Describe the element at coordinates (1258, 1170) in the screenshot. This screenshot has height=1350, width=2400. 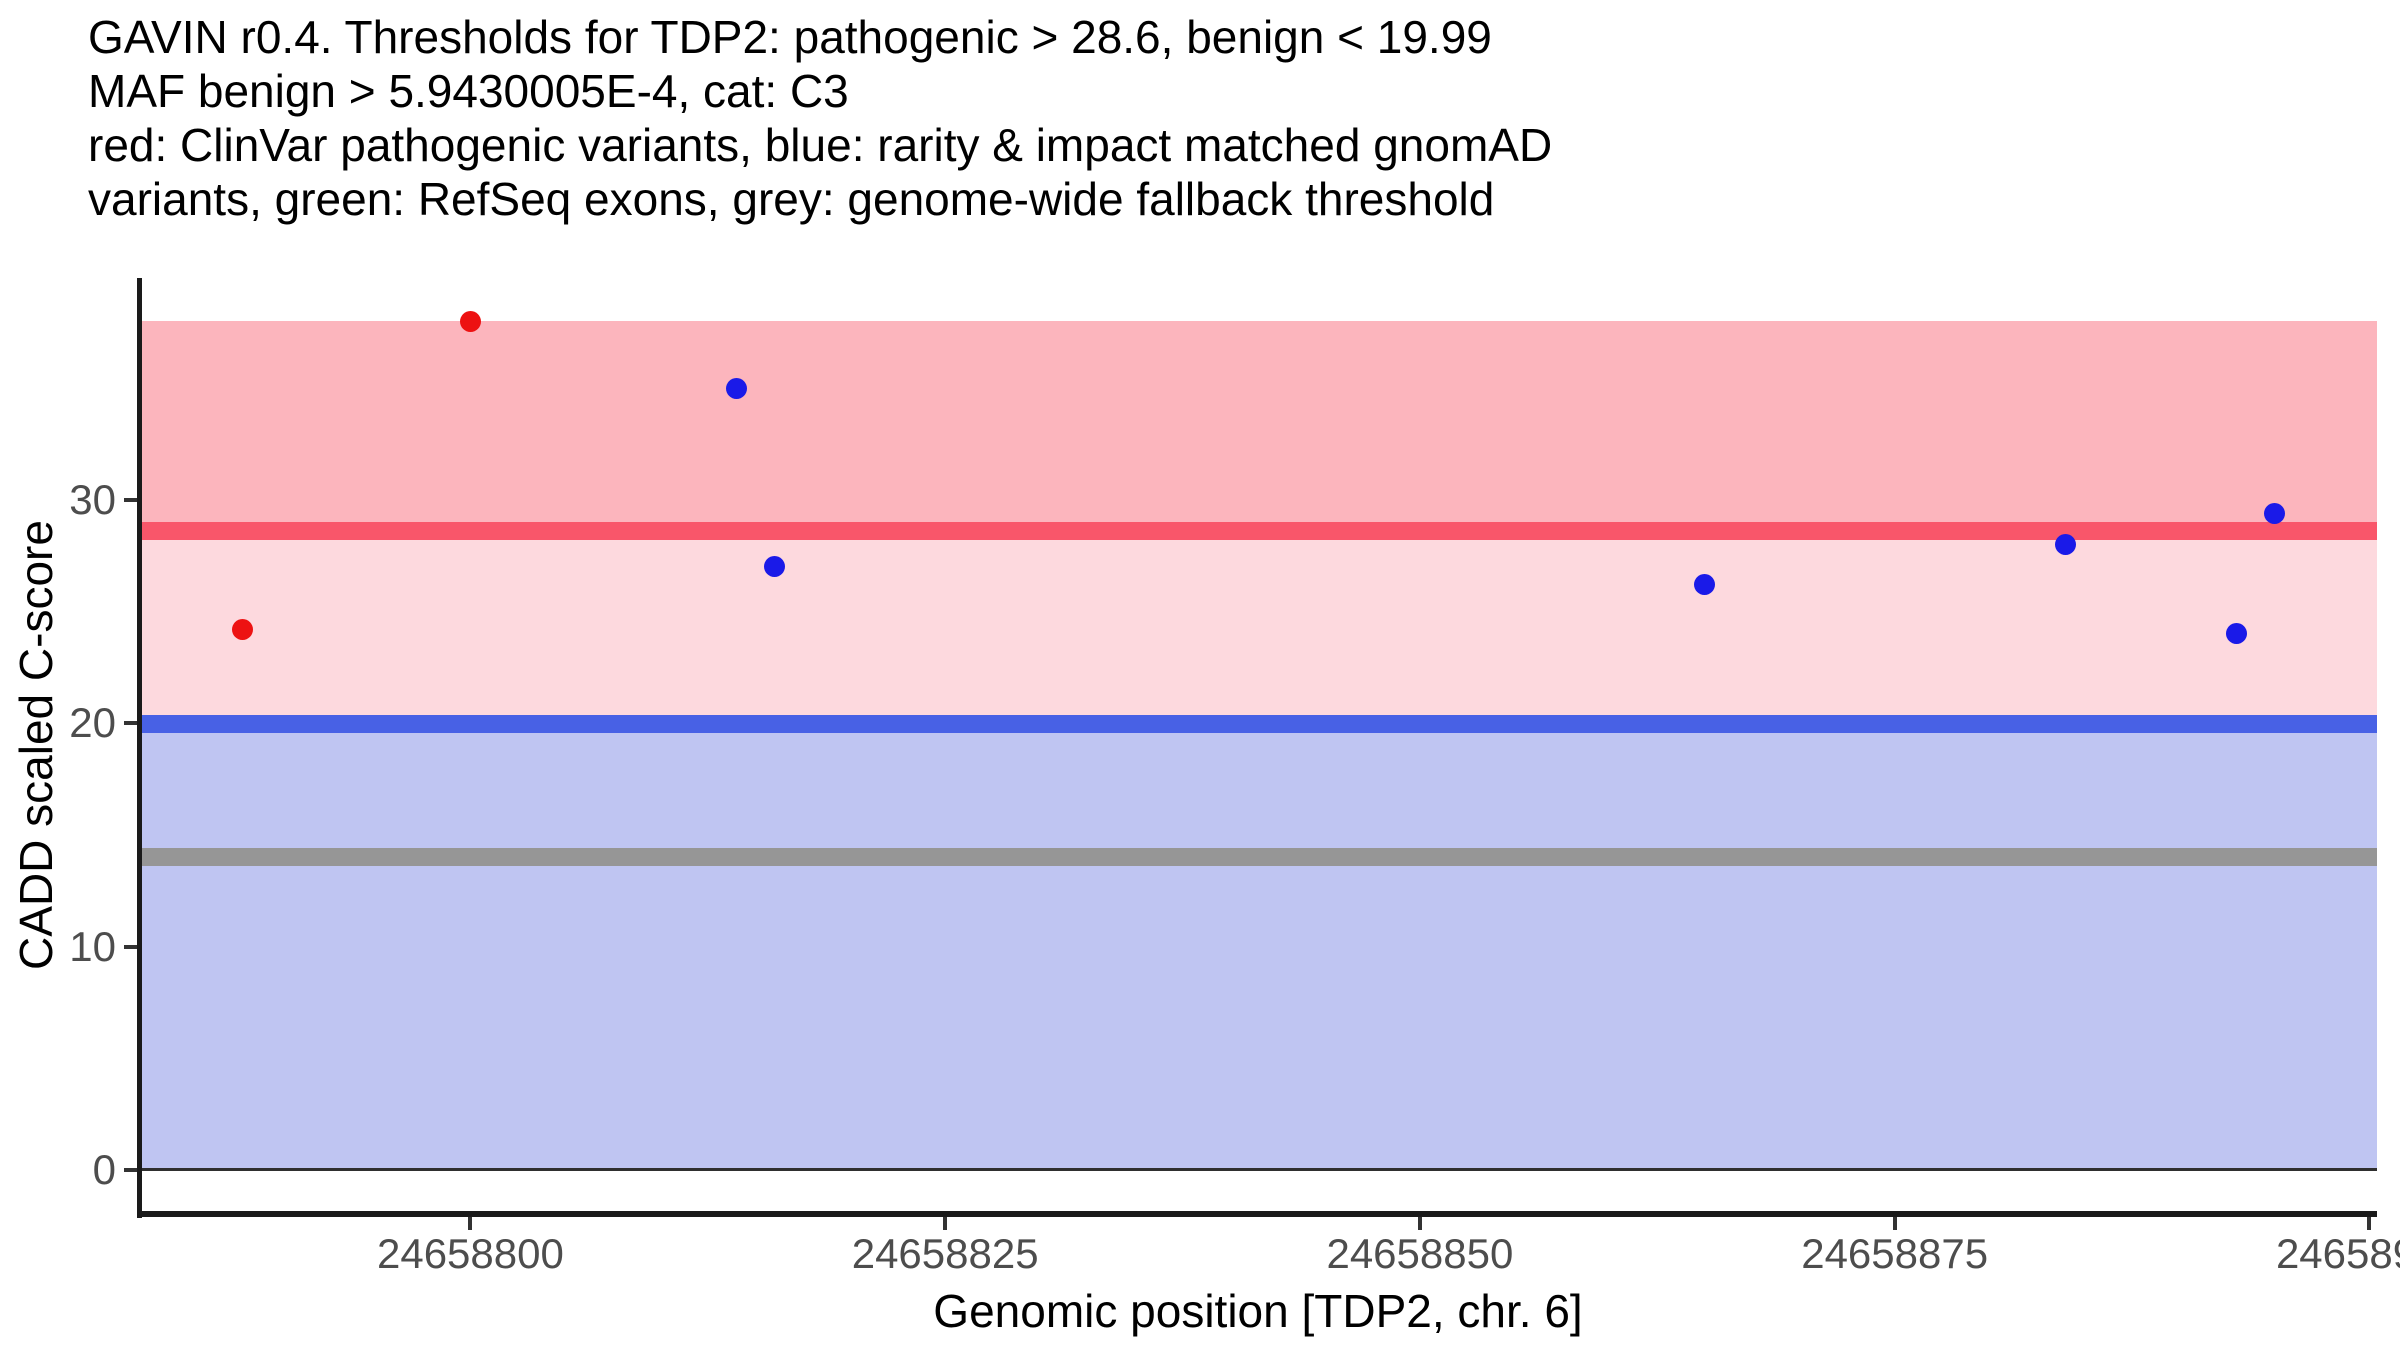
I see `zero-baseline` at that location.